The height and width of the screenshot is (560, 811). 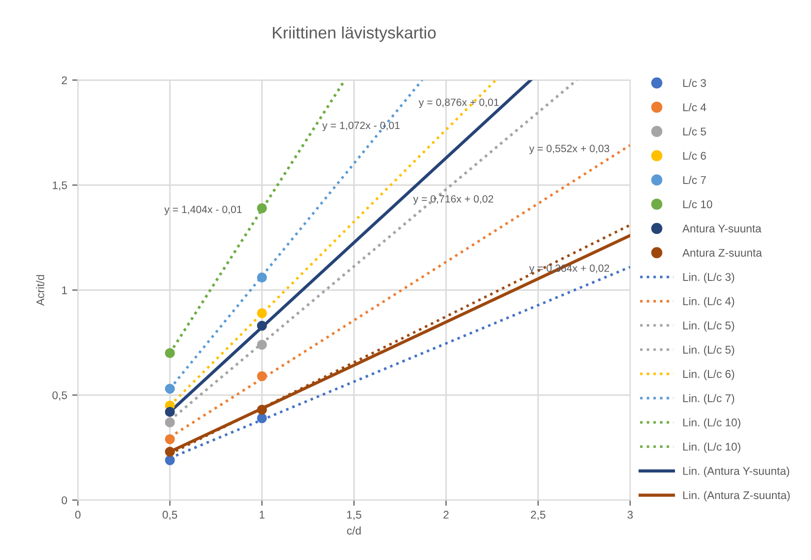 What do you see at coordinates (262, 514) in the screenshot?
I see `x-tick-label: 1` at bounding box center [262, 514].